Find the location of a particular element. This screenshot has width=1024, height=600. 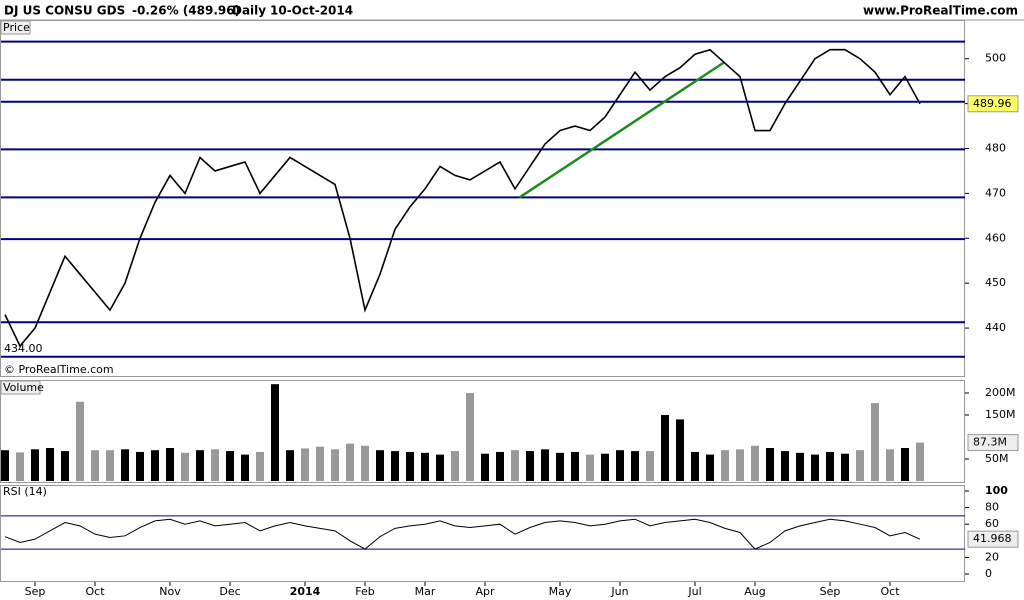

y-tick-label: 450 is located at coordinates (995, 282).